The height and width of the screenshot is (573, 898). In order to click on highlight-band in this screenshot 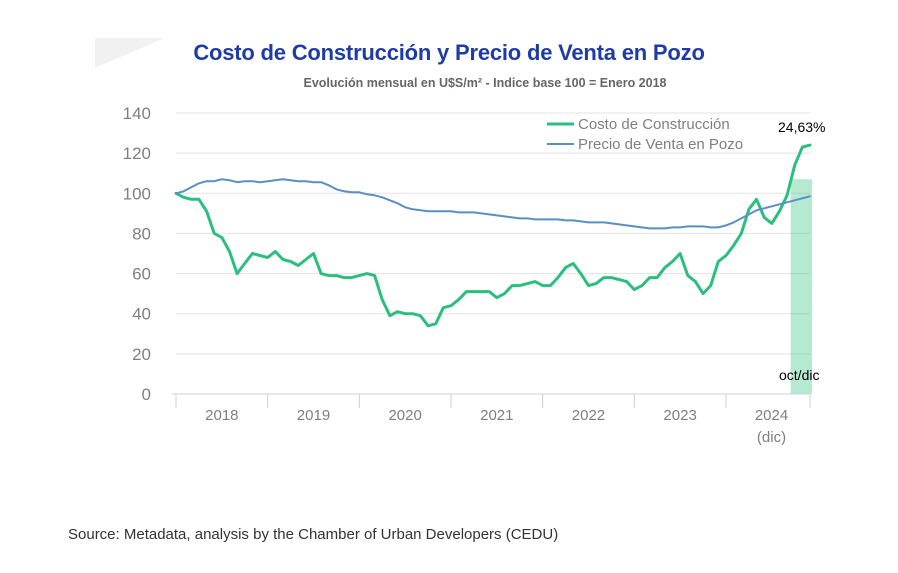, I will do `click(801, 286)`.